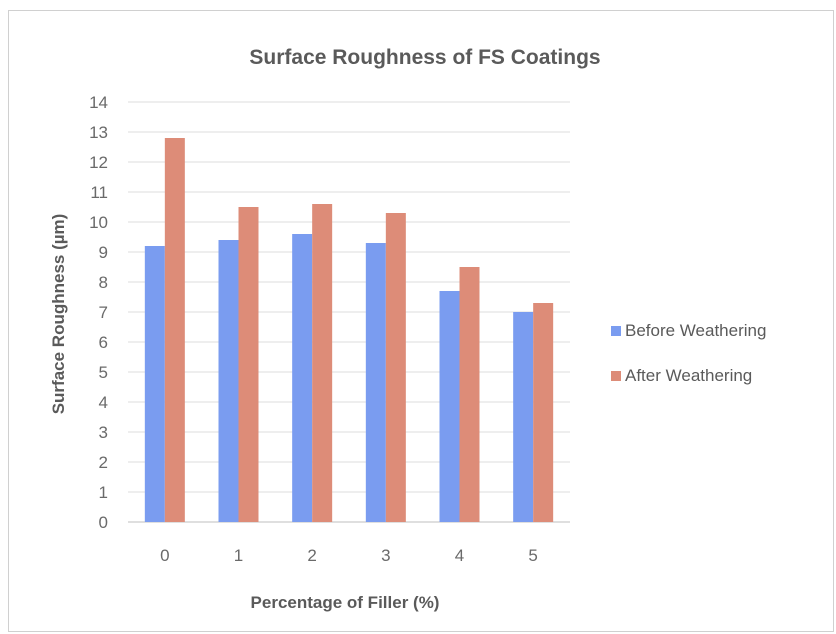 Image resolution: width=836 pixels, height=634 pixels. Describe the element at coordinates (688, 375) in the screenshot. I see `legend-label: After Weathering` at that location.